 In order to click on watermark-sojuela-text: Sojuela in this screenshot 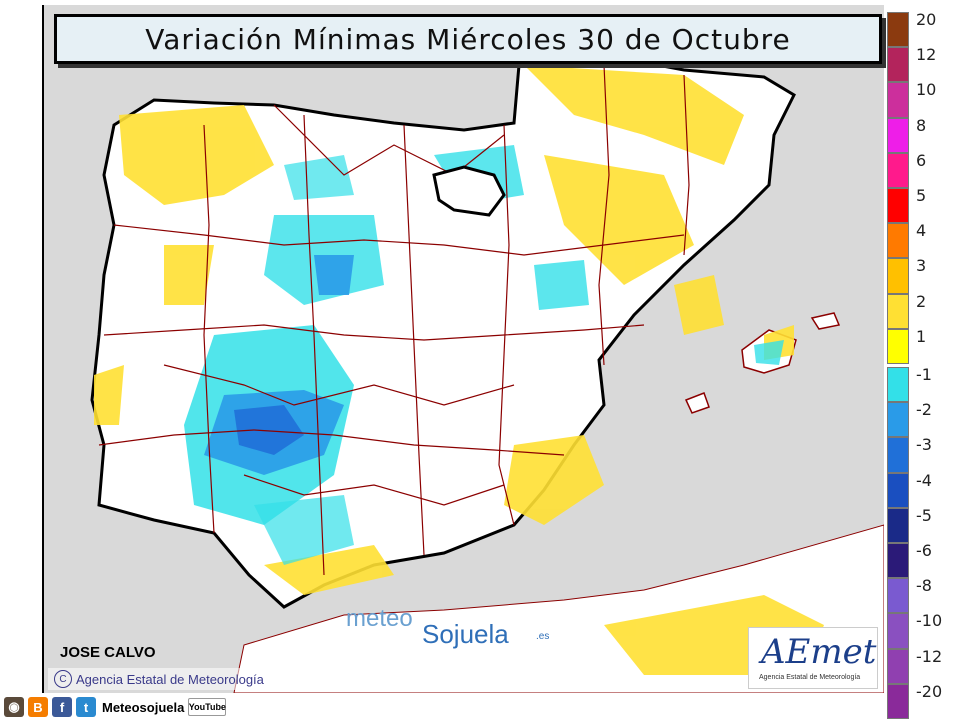, I will do `click(465, 634)`.